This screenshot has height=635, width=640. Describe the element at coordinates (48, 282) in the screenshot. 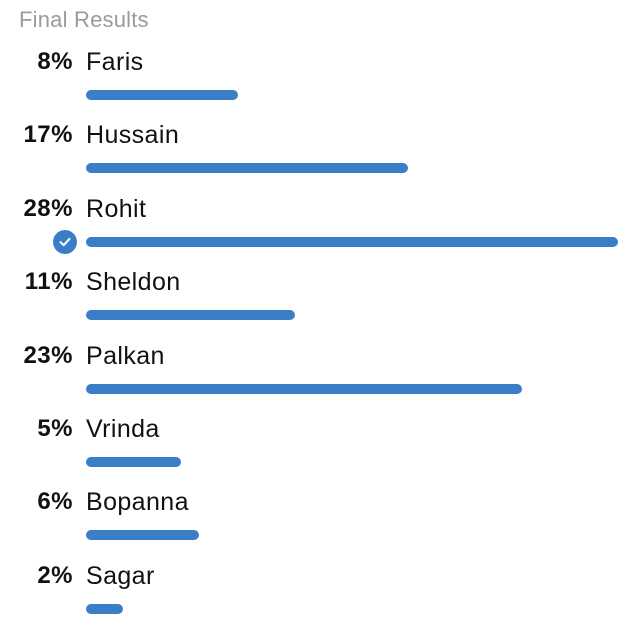

I see `option-percent: 11%` at that location.